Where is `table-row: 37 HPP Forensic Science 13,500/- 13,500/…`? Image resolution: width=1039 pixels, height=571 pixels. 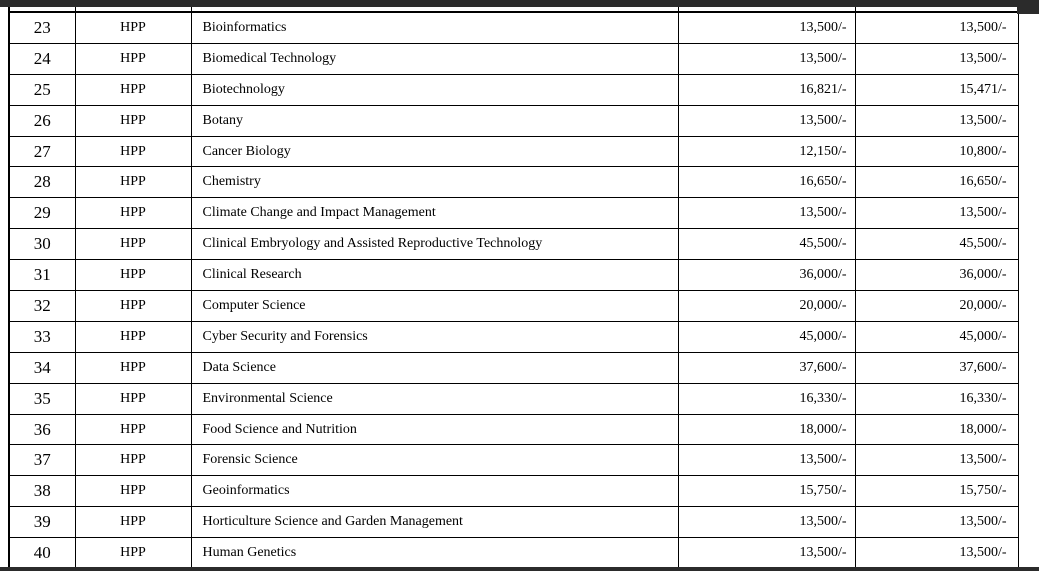 table-row: 37 HPP Forensic Science 13,500/- 13,500/… is located at coordinates (513, 460).